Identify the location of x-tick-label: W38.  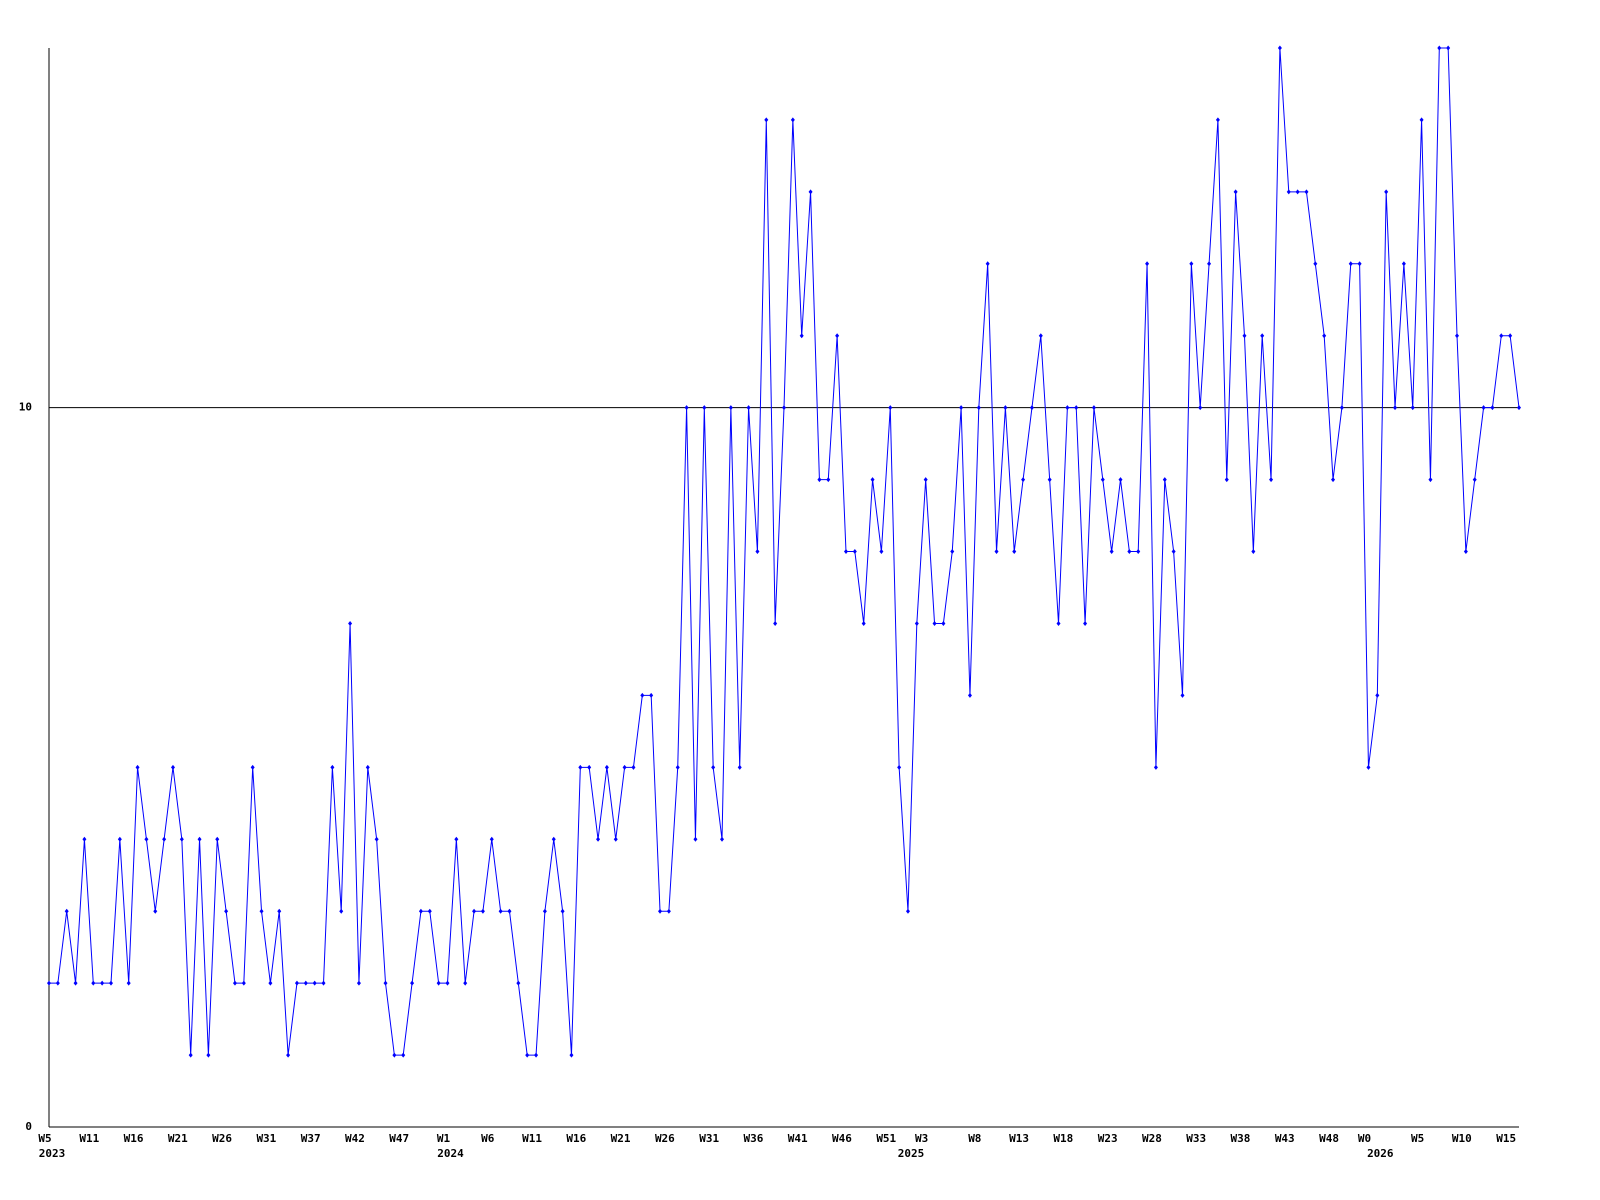
(1241, 1138).